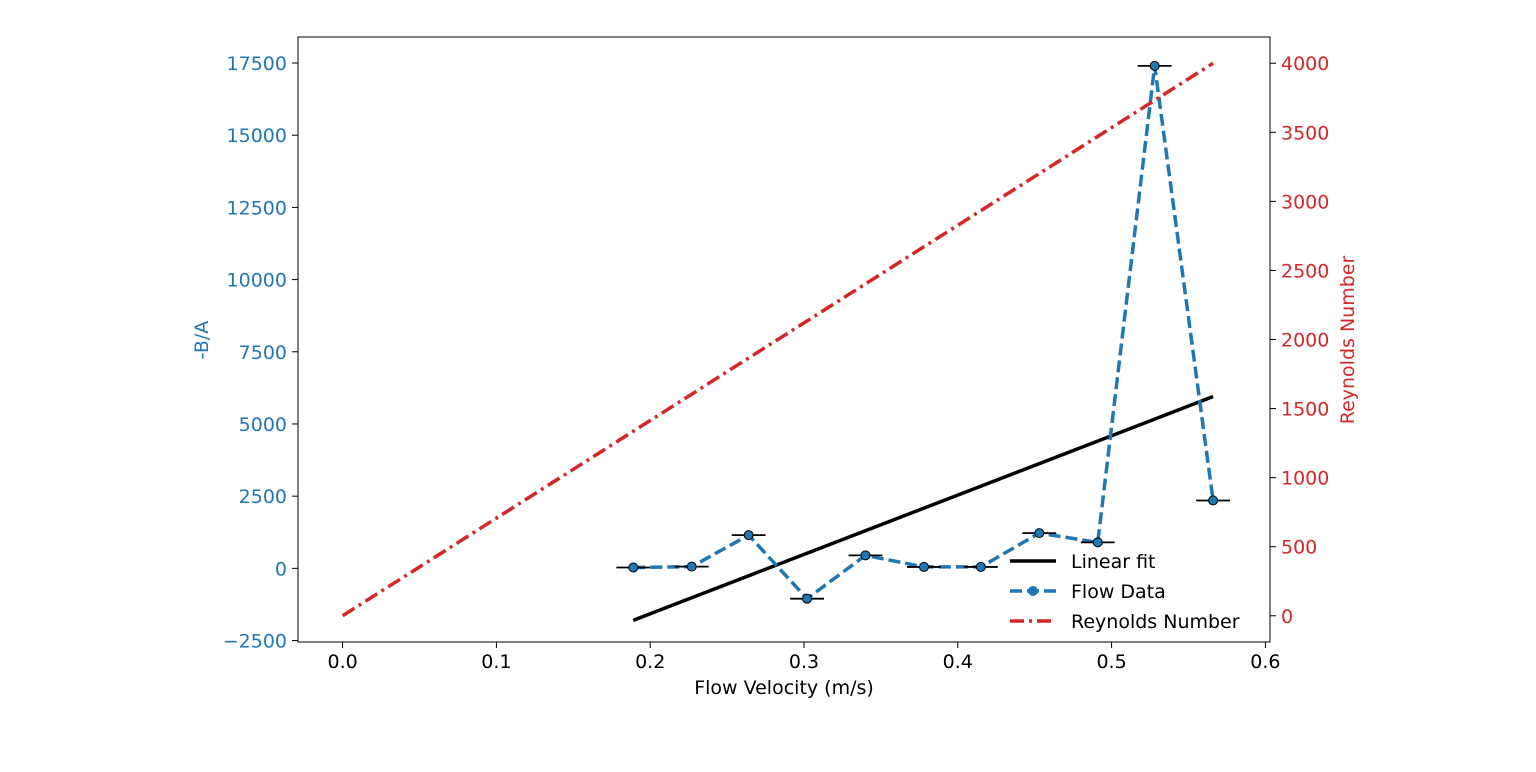 The width and height of the screenshot is (1536, 772). Describe the element at coordinates (263, 353) in the screenshot. I see `y-tick-label: 7500` at that location.